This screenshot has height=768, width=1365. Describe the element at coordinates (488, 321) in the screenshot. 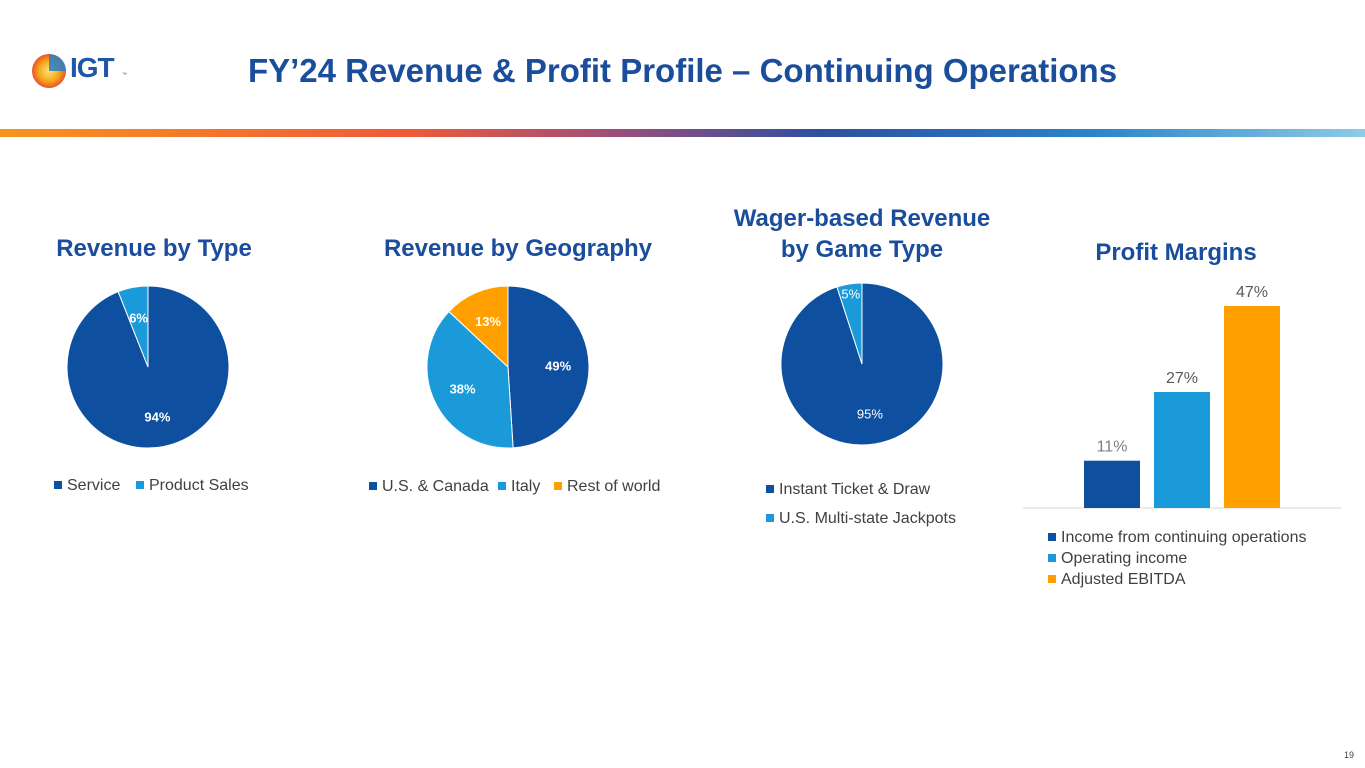

I see `data-label-rest-of-world: 13%` at that location.